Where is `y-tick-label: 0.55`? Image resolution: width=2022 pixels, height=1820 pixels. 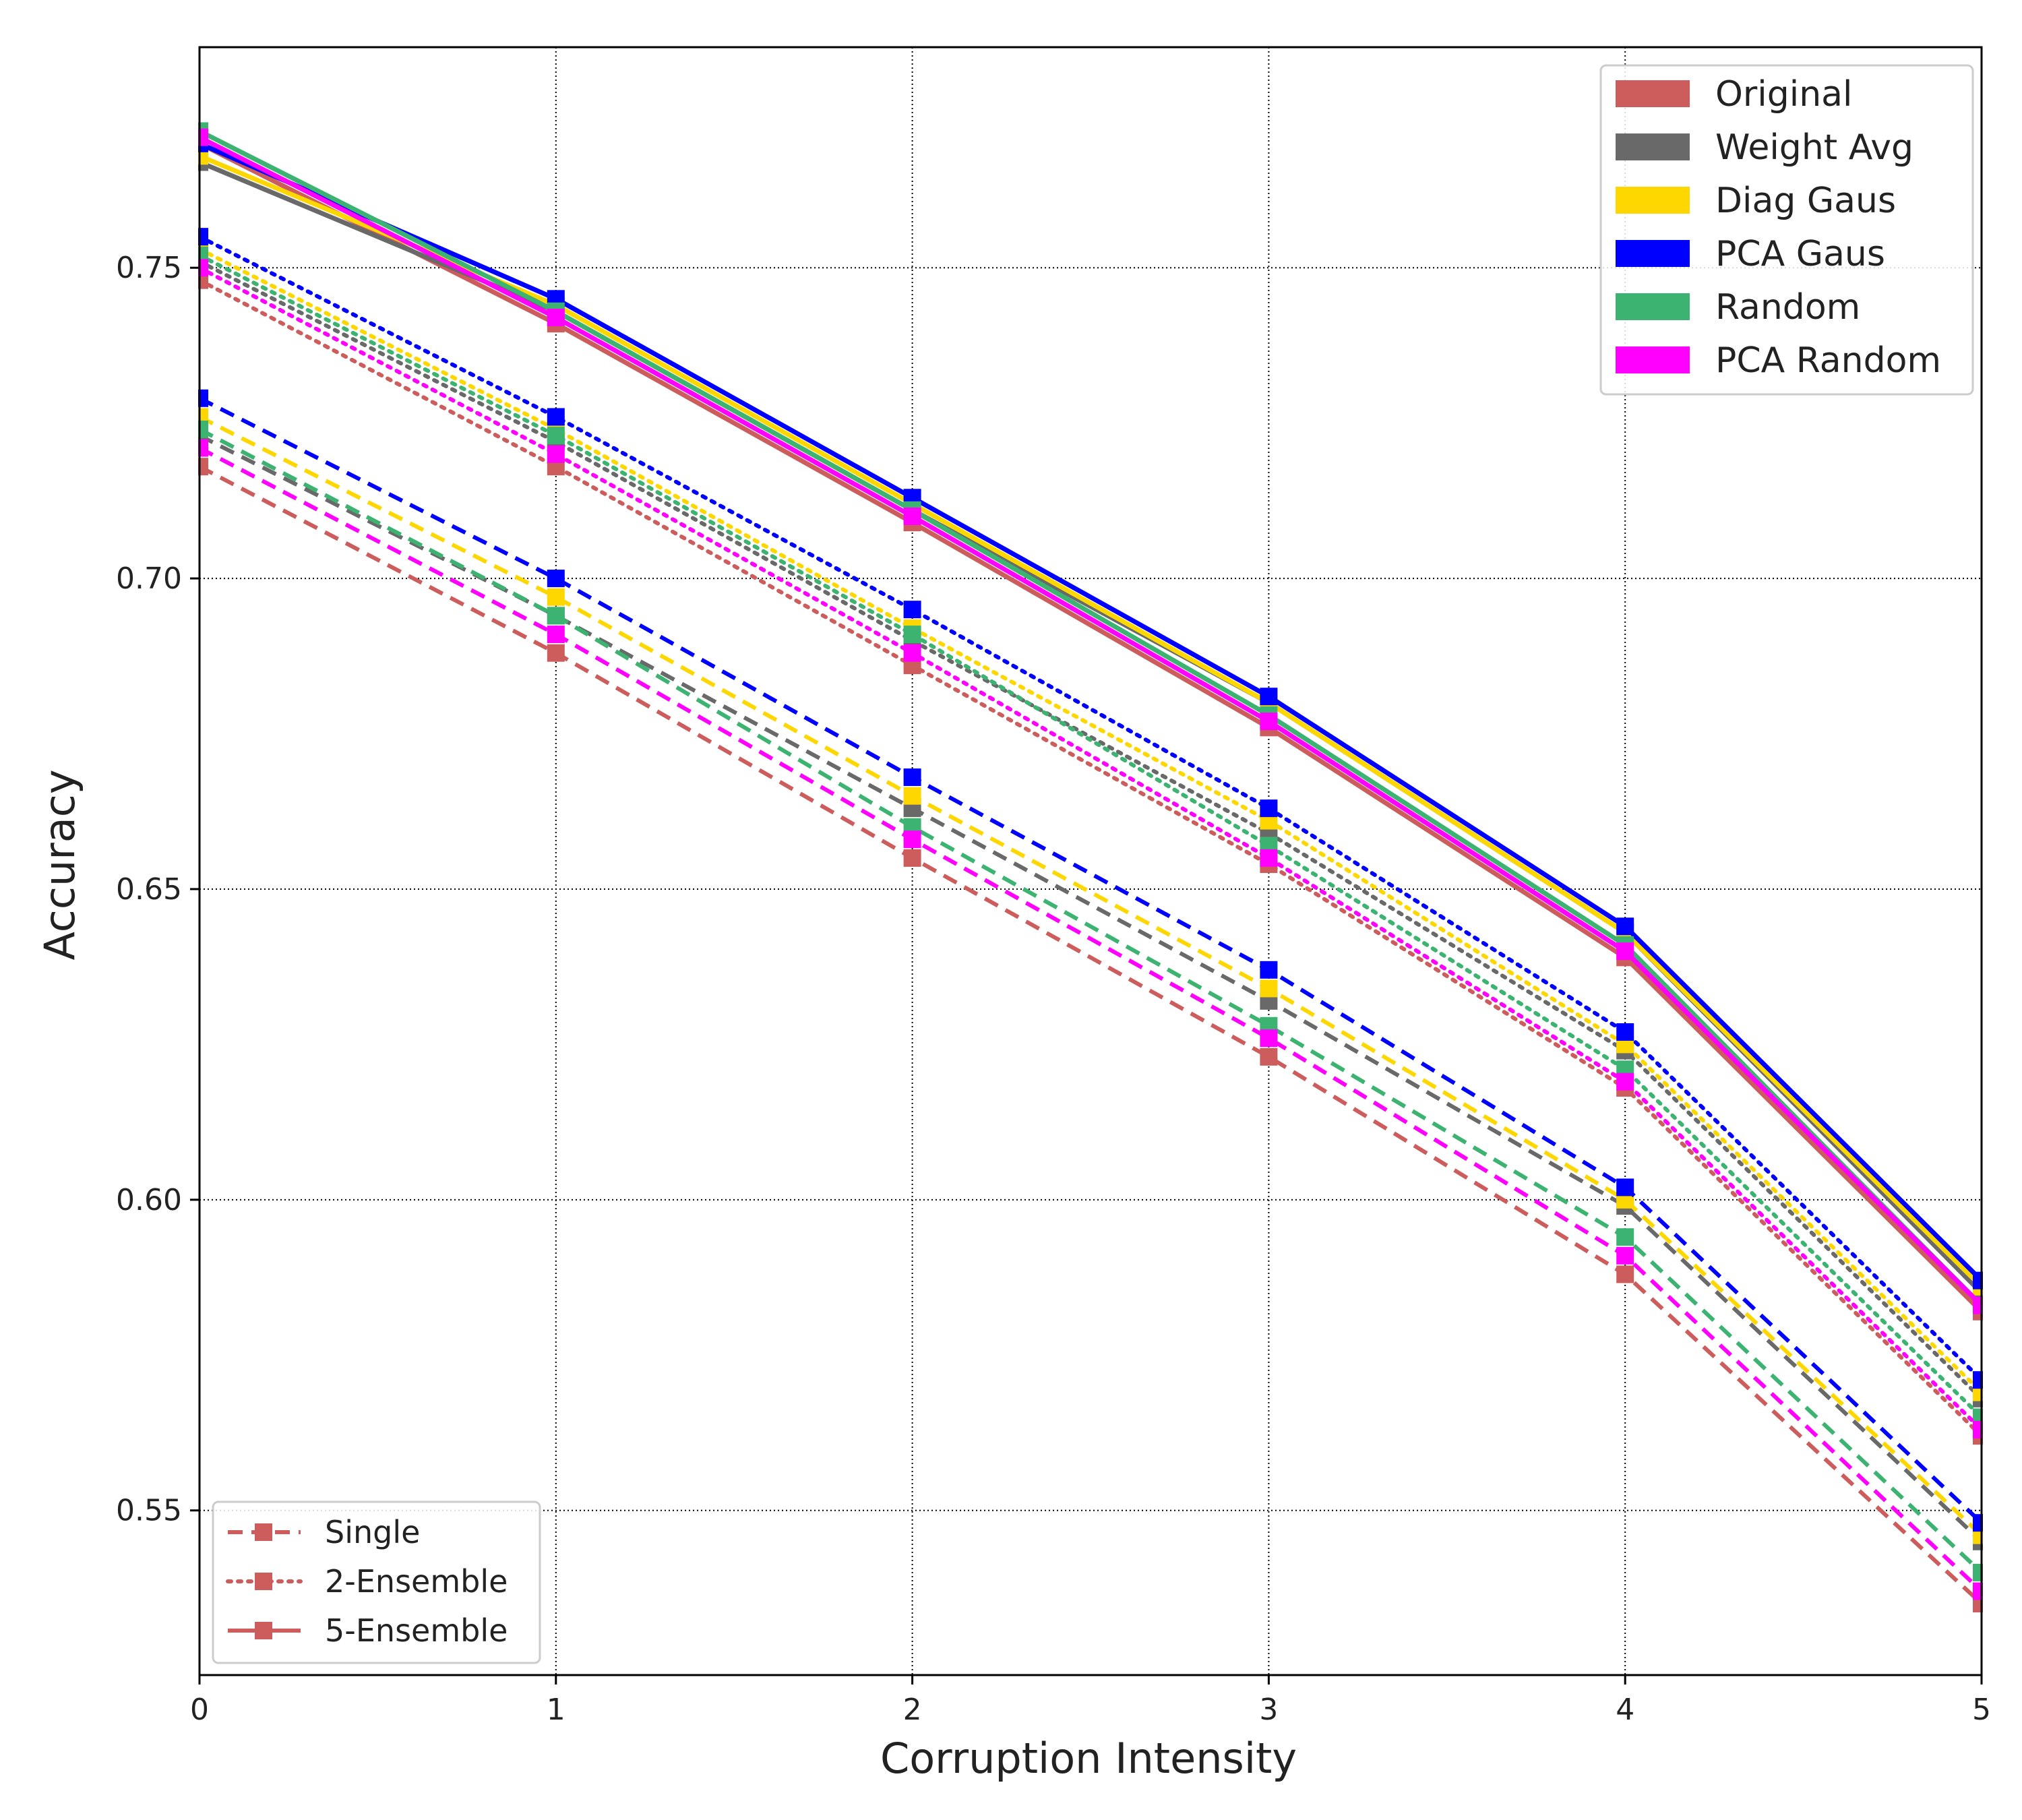
y-tick-label: 0.55 is located at coordinates (149, 1511).